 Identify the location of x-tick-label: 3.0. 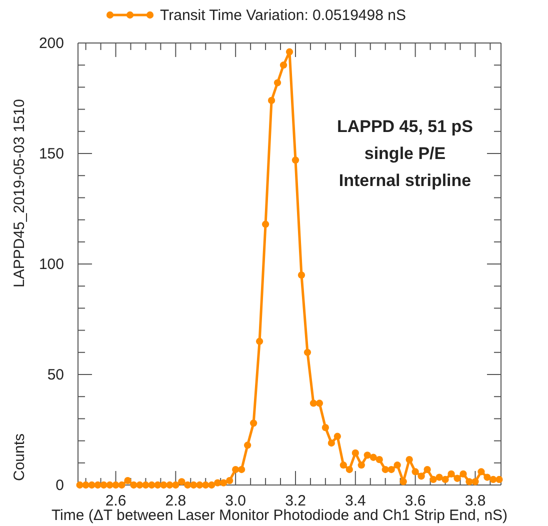
(235, 501).